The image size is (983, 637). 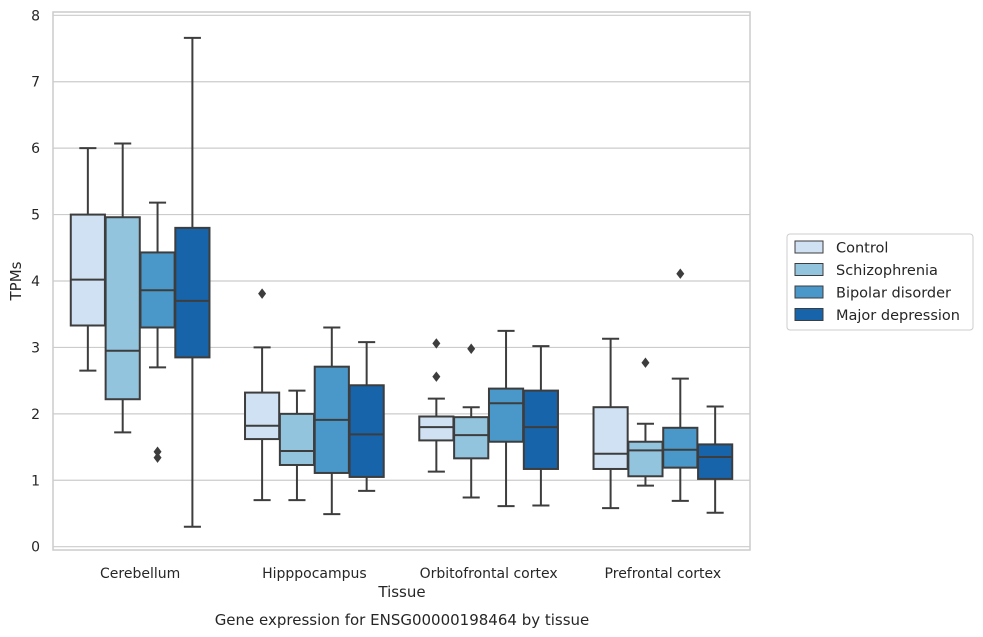 What do you see at coordinates (35, 149) in the screenshot?
I see `y-tick-label-6: 6` at bounding box center [35, 149].